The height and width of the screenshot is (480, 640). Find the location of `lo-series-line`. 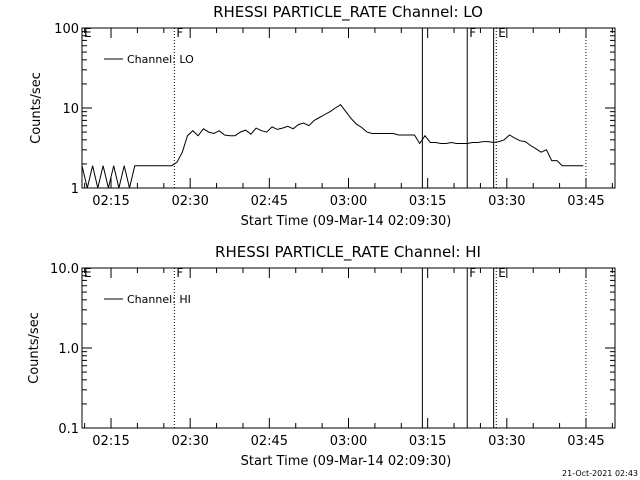

lo-series-line is located at coordinates (332, 146).